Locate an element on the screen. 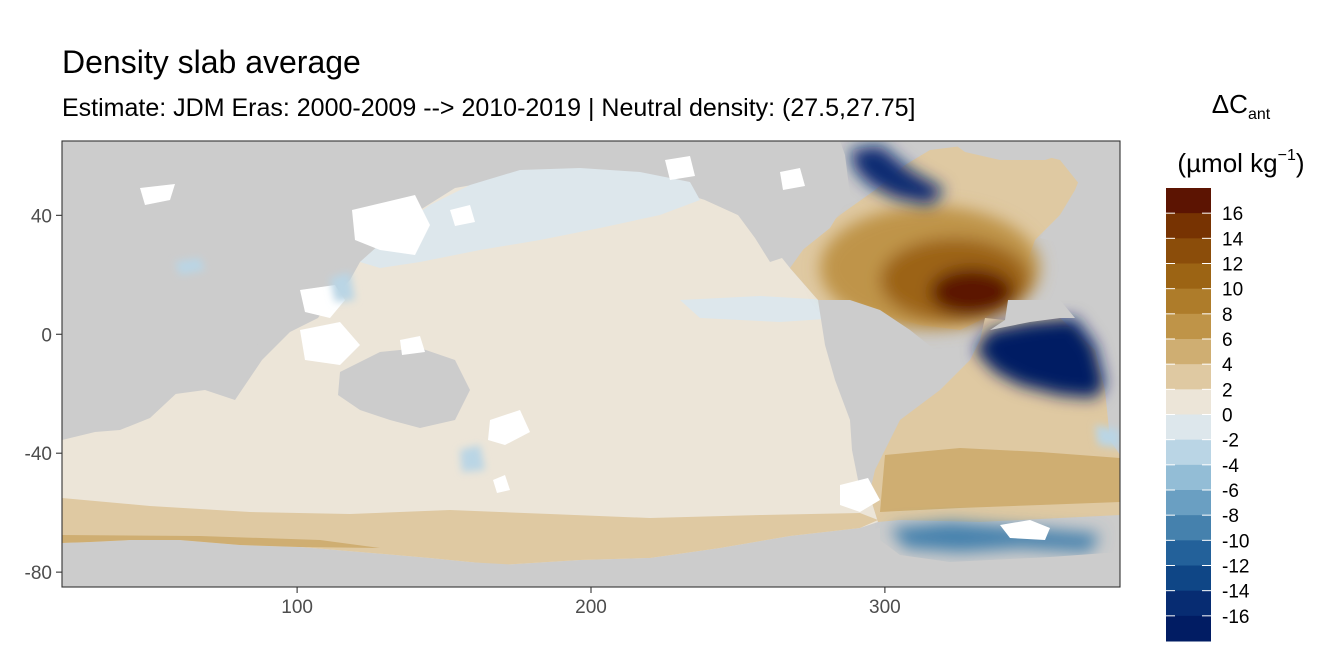  legend-label: -8 is located at coordinates (1230, 516).